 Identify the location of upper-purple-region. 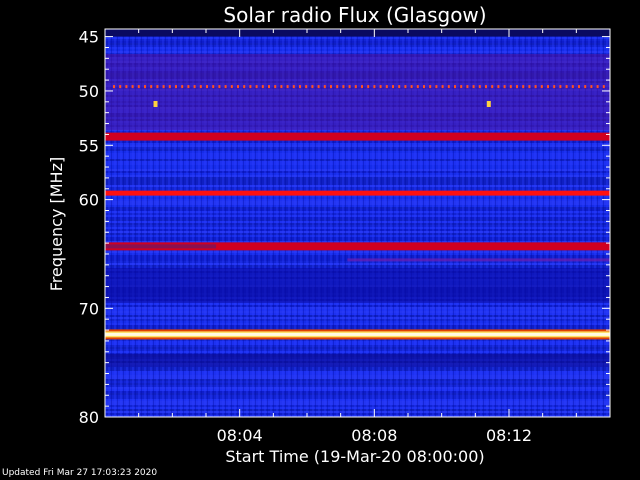
(357, 92).